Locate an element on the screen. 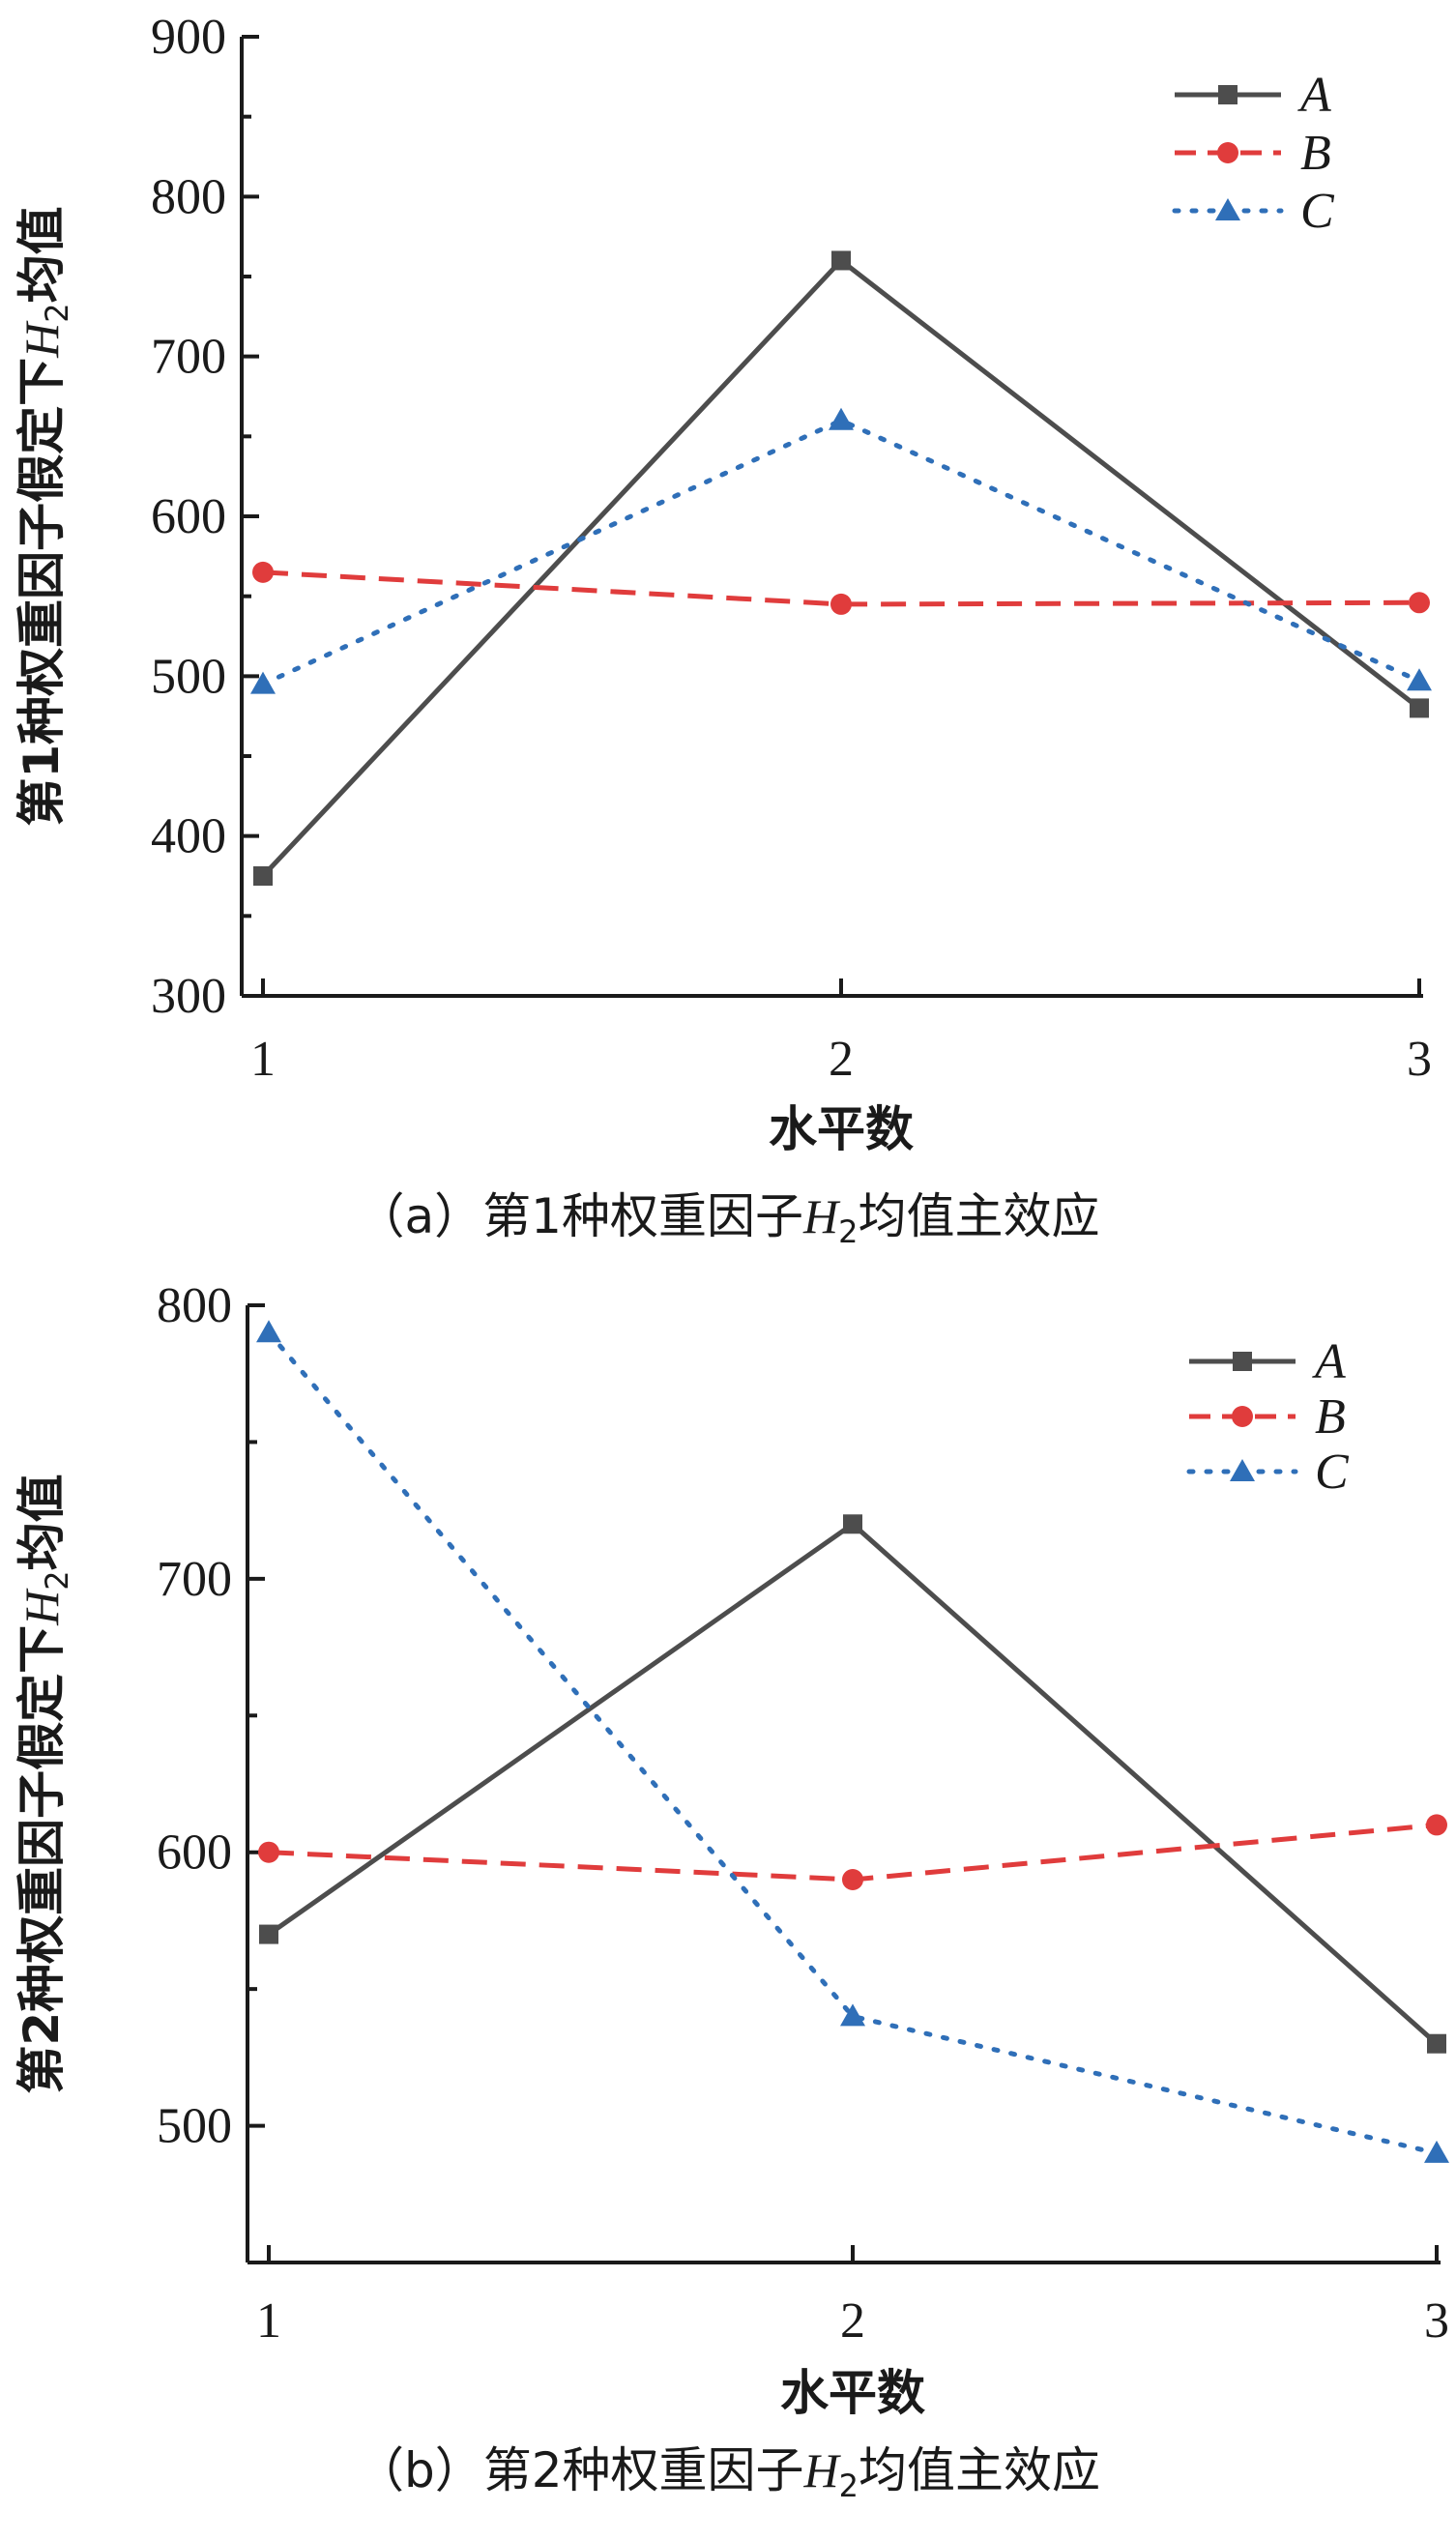 This screenshot has width=1456, height=2540. y-axis-title: 第1种权重因子假定下H2均值 is located at coordinates (45, 516).